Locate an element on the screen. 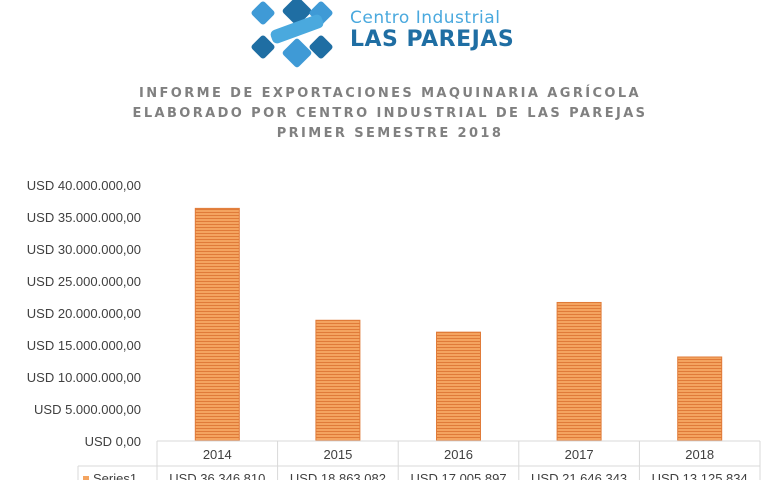  data-table-value: USD 36.346.810 is located at coordinates (217, 475).